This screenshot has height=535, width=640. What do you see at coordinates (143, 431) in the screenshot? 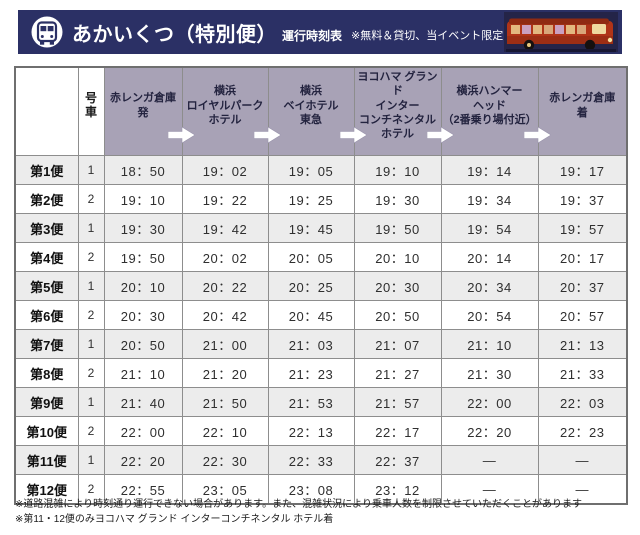
I see `time-cell: 22：00` at bounding box center [143, 431].